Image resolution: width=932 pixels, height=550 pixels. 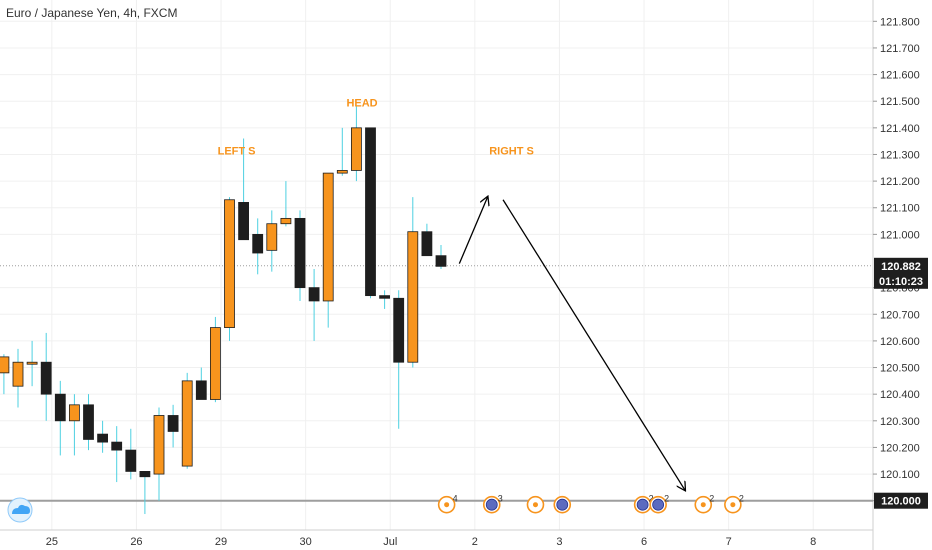 I want to click on time-tick-label: 6, so click(x=644, y=542).